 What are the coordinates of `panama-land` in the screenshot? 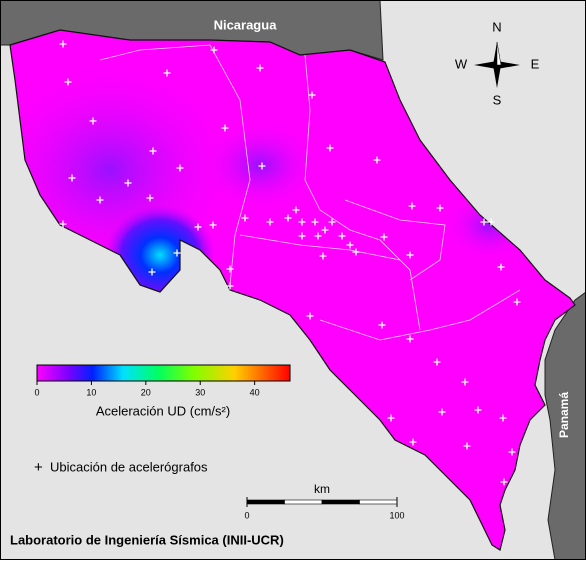 It's located at (565, 426).